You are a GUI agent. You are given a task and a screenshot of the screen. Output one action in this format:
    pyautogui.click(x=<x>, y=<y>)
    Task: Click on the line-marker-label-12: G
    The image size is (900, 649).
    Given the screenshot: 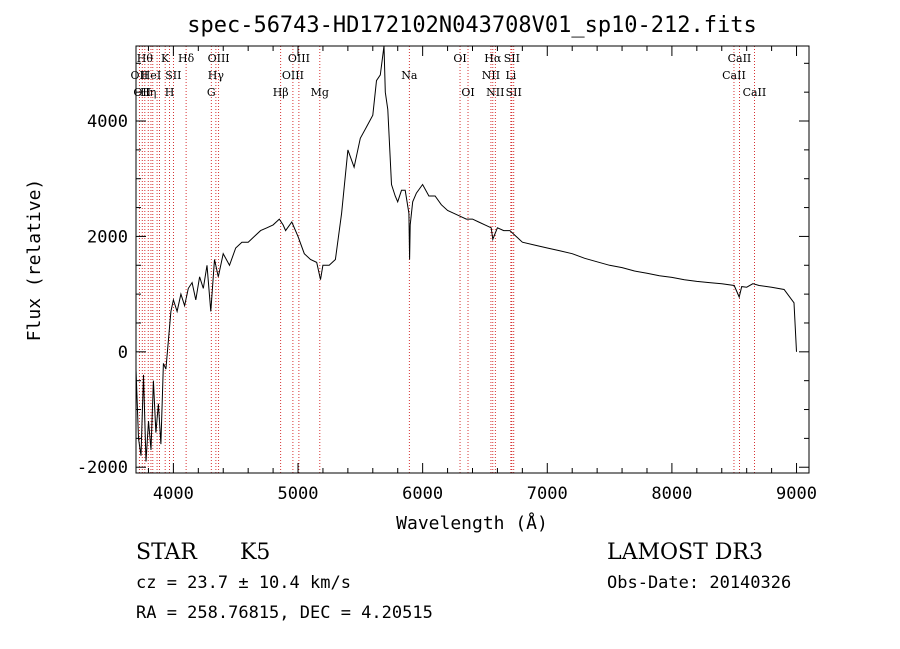 What is the action you would take?
    pyautogui.click(x=211, y=92)
    